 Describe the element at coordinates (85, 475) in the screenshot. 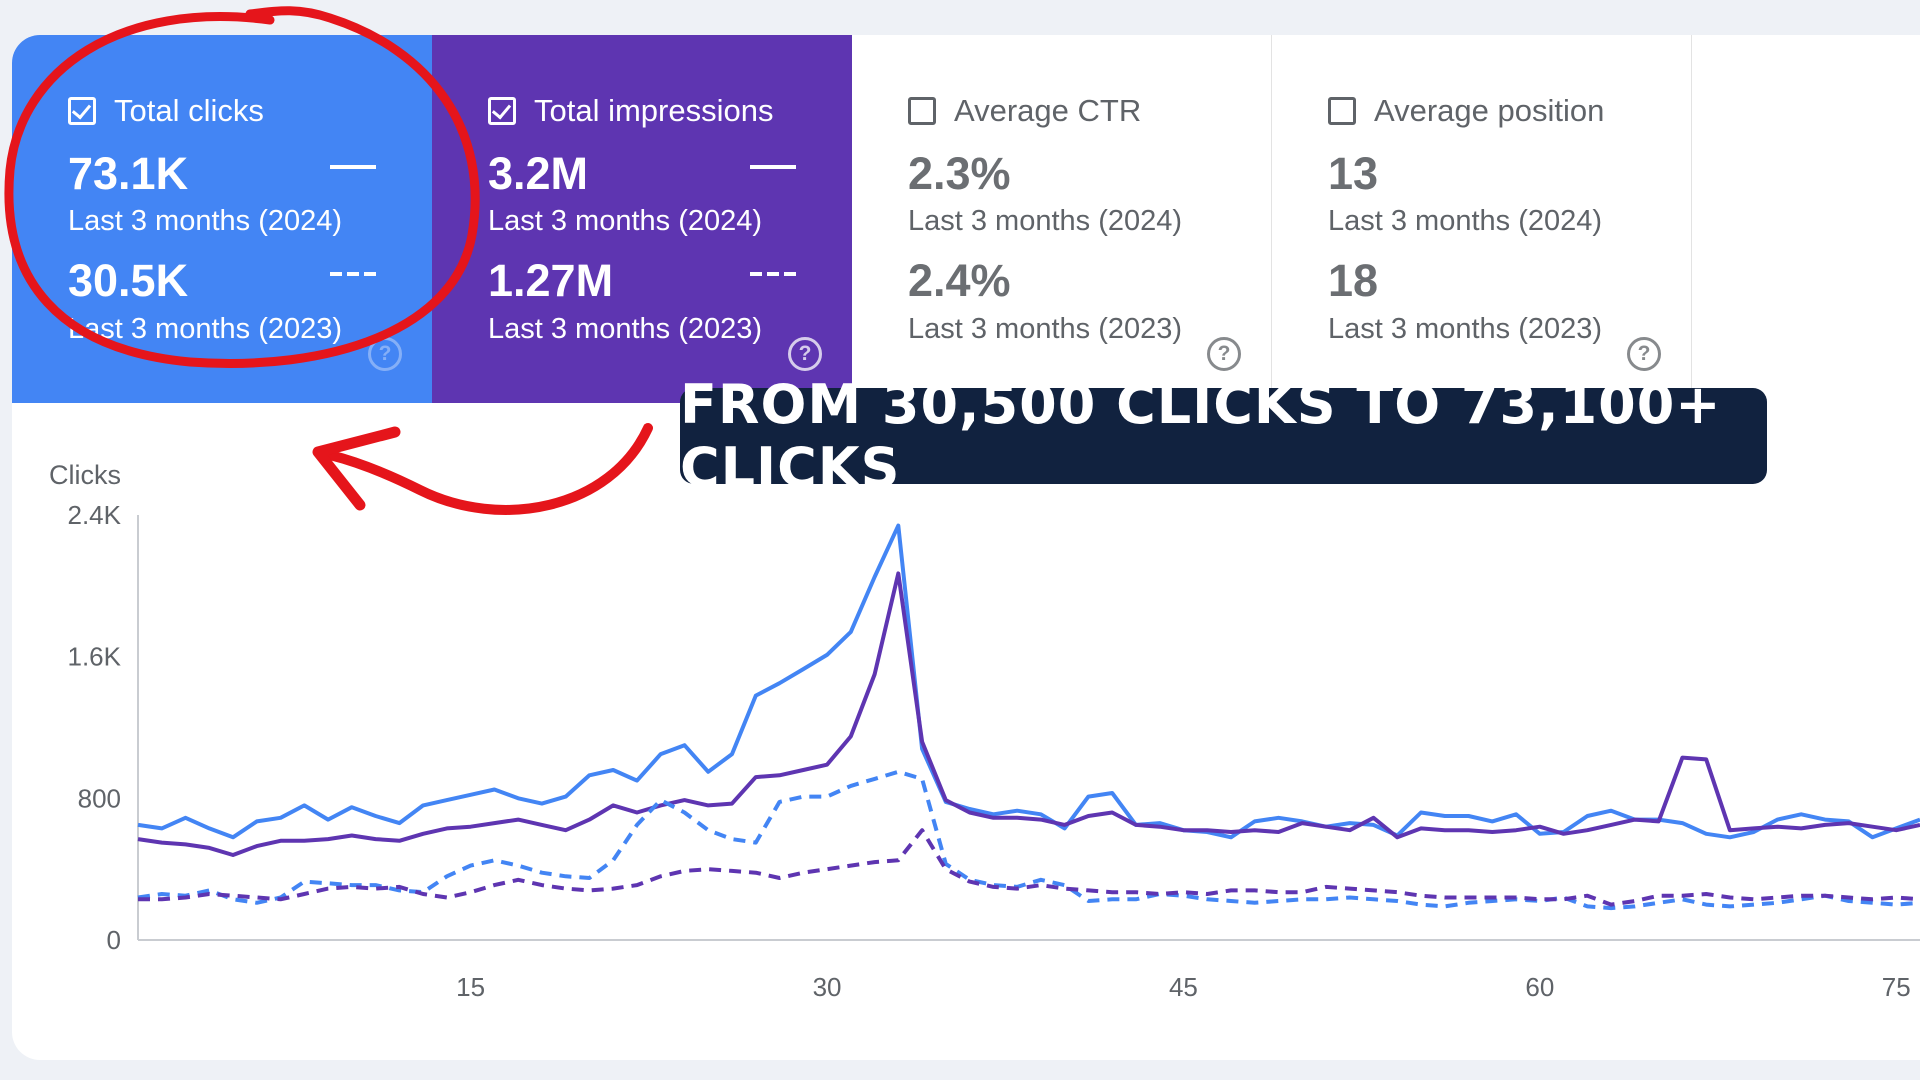

I see `y-axis-title: Clicks` at that location.